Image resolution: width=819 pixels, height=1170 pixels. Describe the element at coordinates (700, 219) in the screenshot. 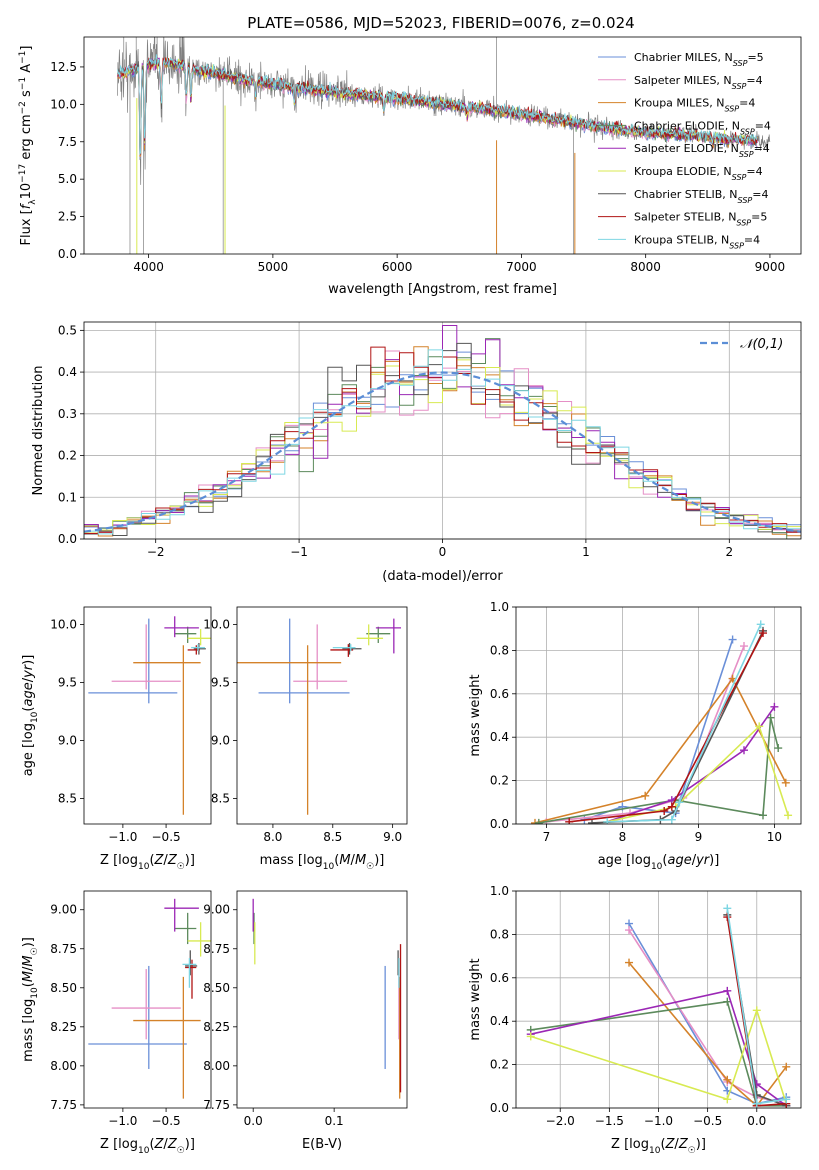

I see `legend-entry: Salpeter STELIB, NSSP=5` at that location.